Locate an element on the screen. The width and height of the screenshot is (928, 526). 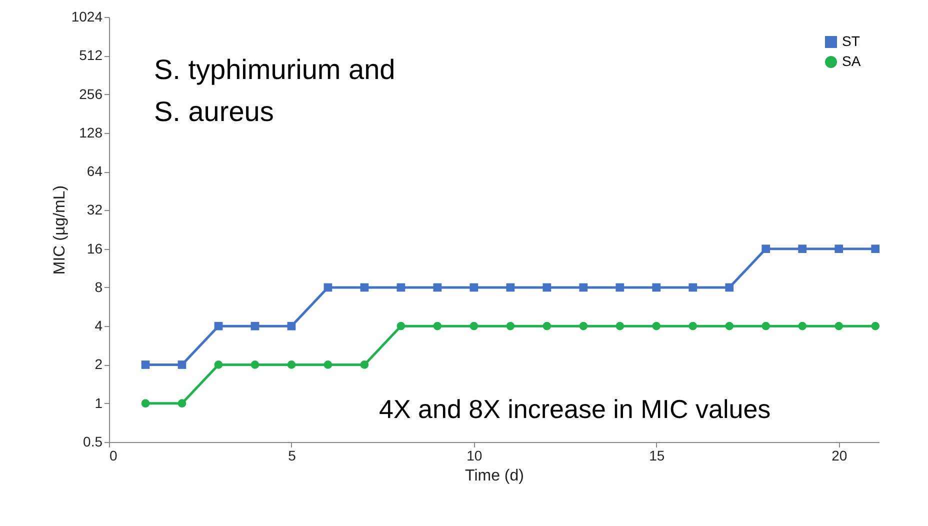
y-axis-title: MIC (µg/mL) is located at coordinates (59, 230).